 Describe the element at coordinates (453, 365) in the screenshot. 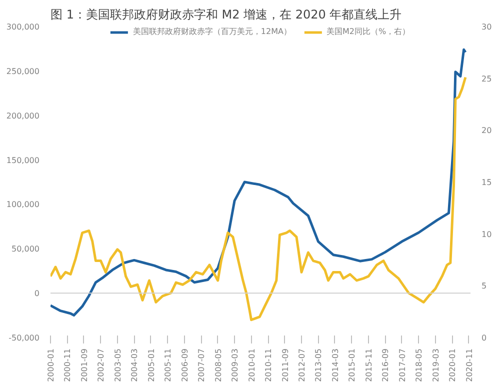

I see `x-tick-label: 2020-01` at that location.